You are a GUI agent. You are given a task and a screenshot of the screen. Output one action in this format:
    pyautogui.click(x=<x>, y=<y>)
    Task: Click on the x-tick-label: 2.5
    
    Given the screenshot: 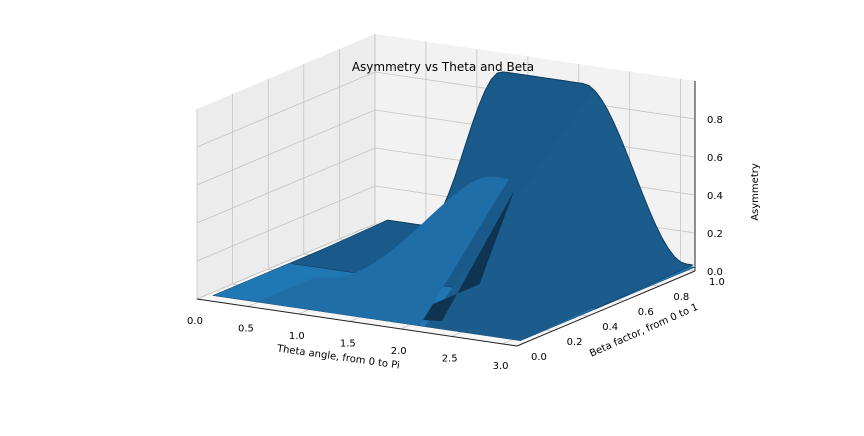 What is the action you would take?
    pyautogui.click(x=450, y=358)
    